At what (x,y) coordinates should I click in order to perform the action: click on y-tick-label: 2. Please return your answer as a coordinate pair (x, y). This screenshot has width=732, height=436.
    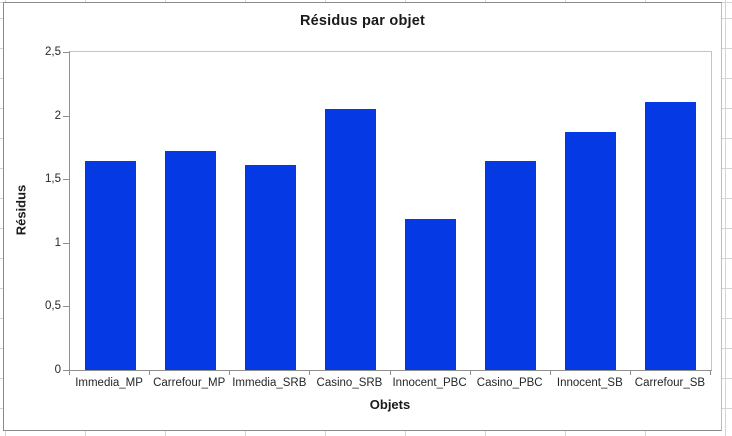
    Looking at the image, I should click on (57, 115).